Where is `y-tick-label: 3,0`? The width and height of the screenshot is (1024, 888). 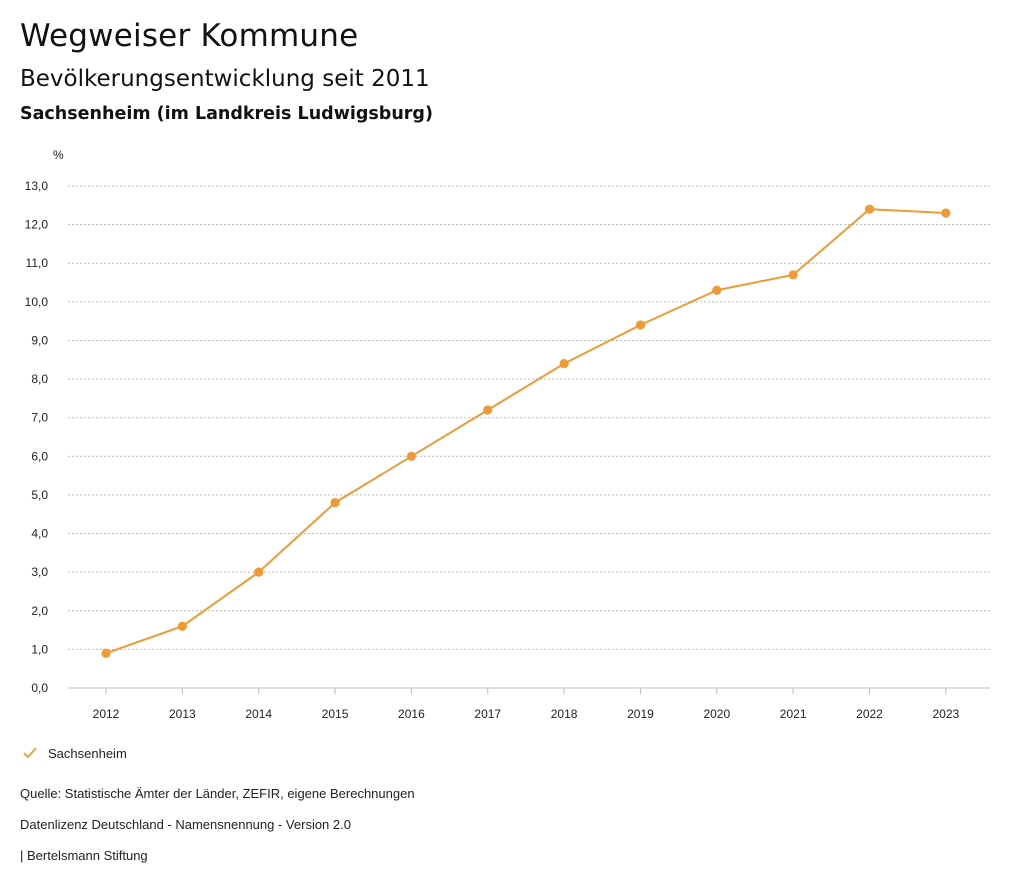
y-tick-label: 3,0 is located at coordinates (39, 572).